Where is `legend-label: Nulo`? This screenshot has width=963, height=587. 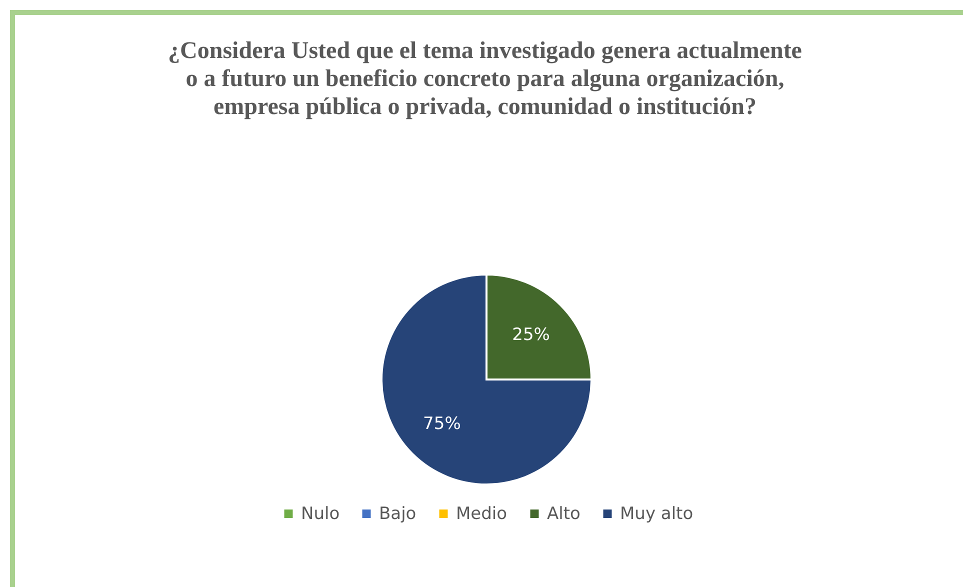 legend-label: Nulo is located at coordinates (320, 514).